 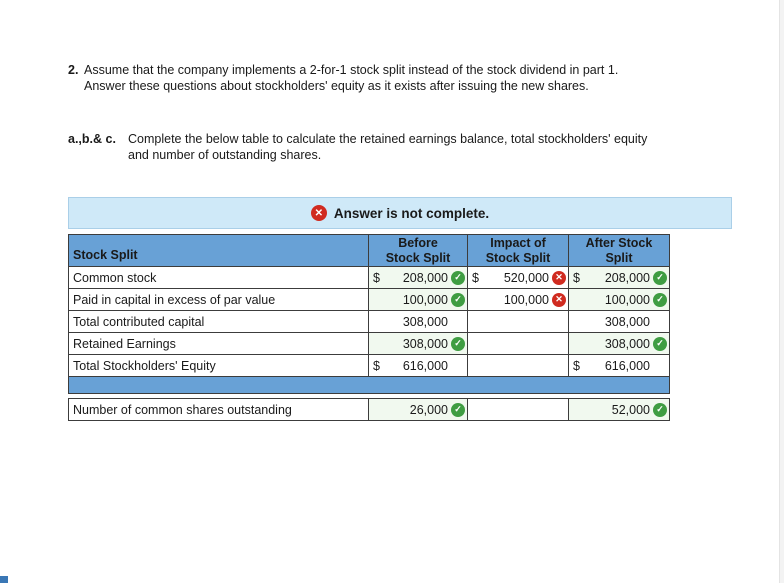 I want to click on row-label: Total contributed capital, so click(x=218, y=321).